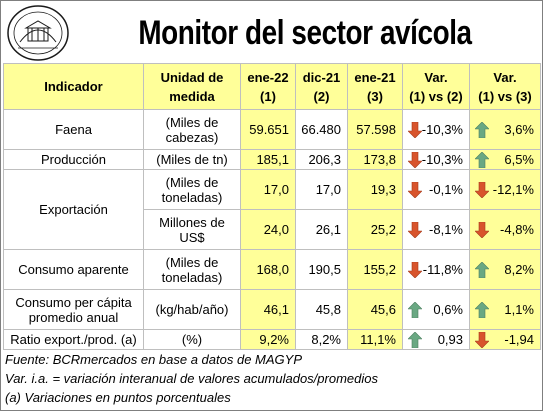 Image resolution: width=543 pixels, height=411 pixels. What do you see at coordinates (436, 309) in the screenshot?
I see `variation-1-vs-2: 0,6%` at bounding box center [436, 309].